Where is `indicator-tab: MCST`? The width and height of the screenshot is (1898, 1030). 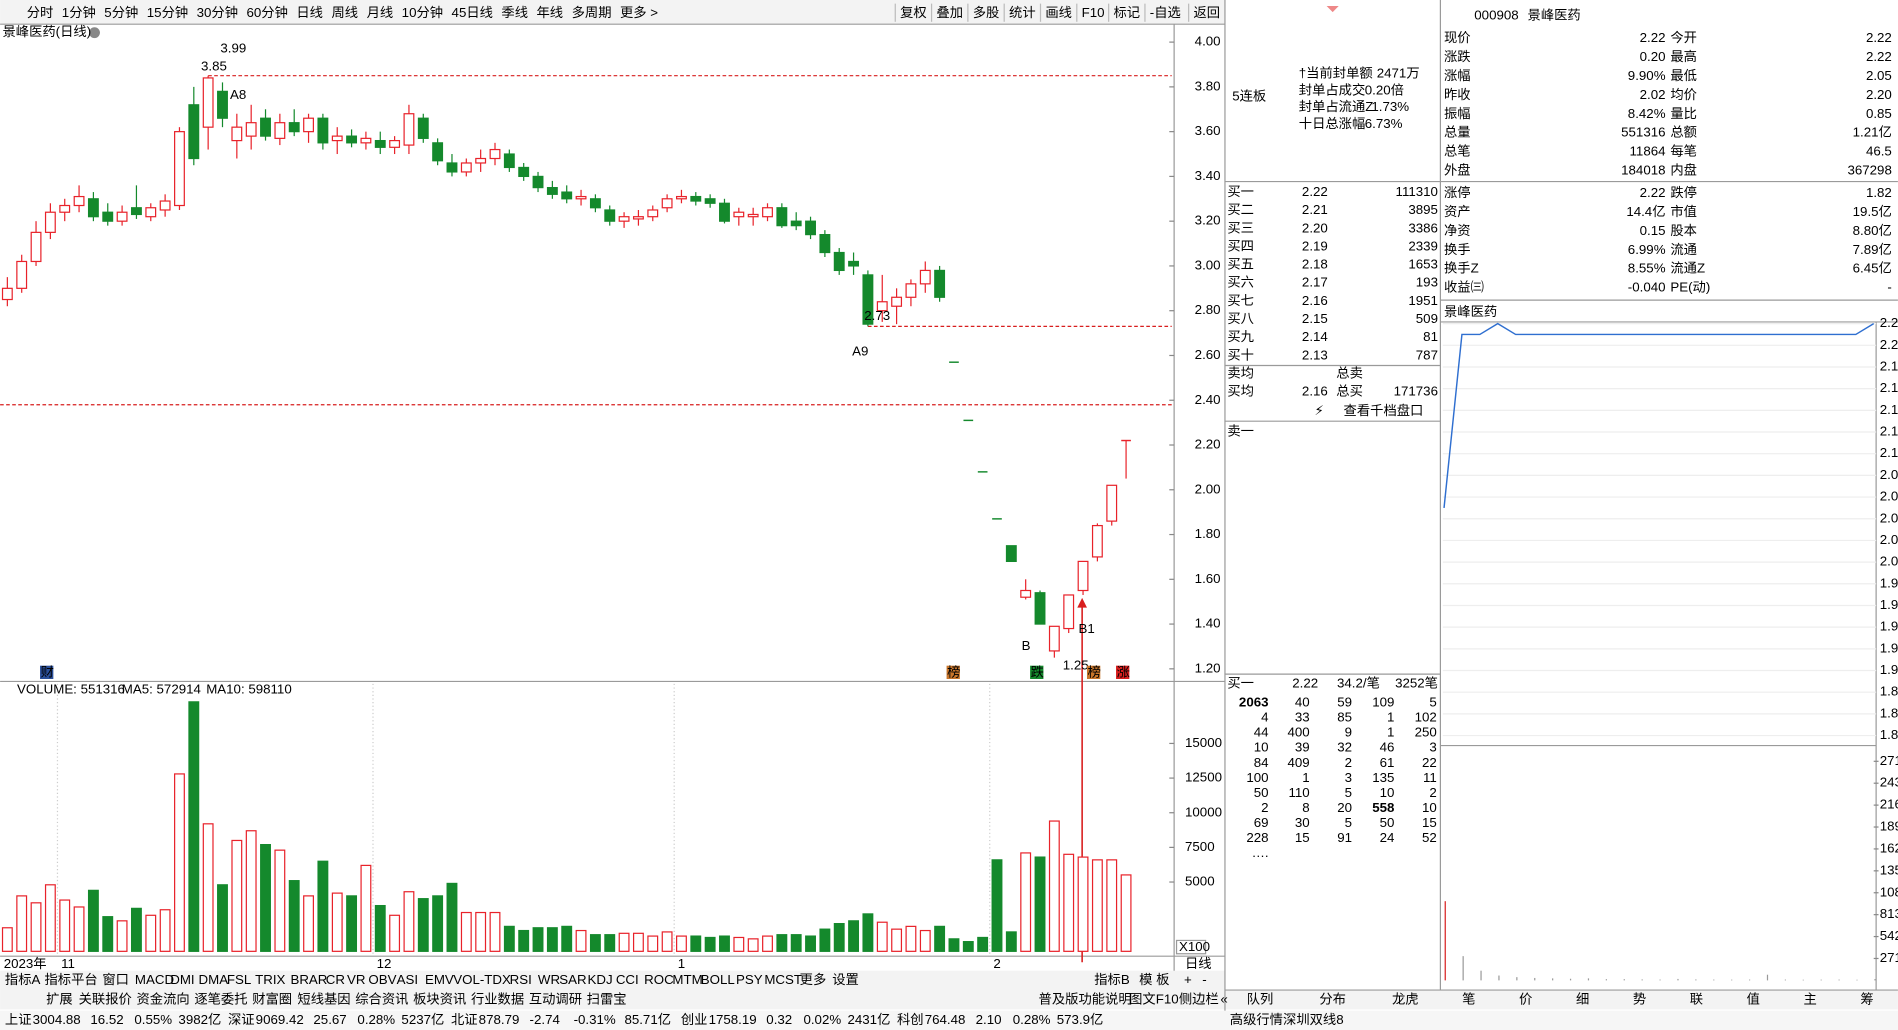 indicator-tab: MCST is located at coordinates (783, 979).